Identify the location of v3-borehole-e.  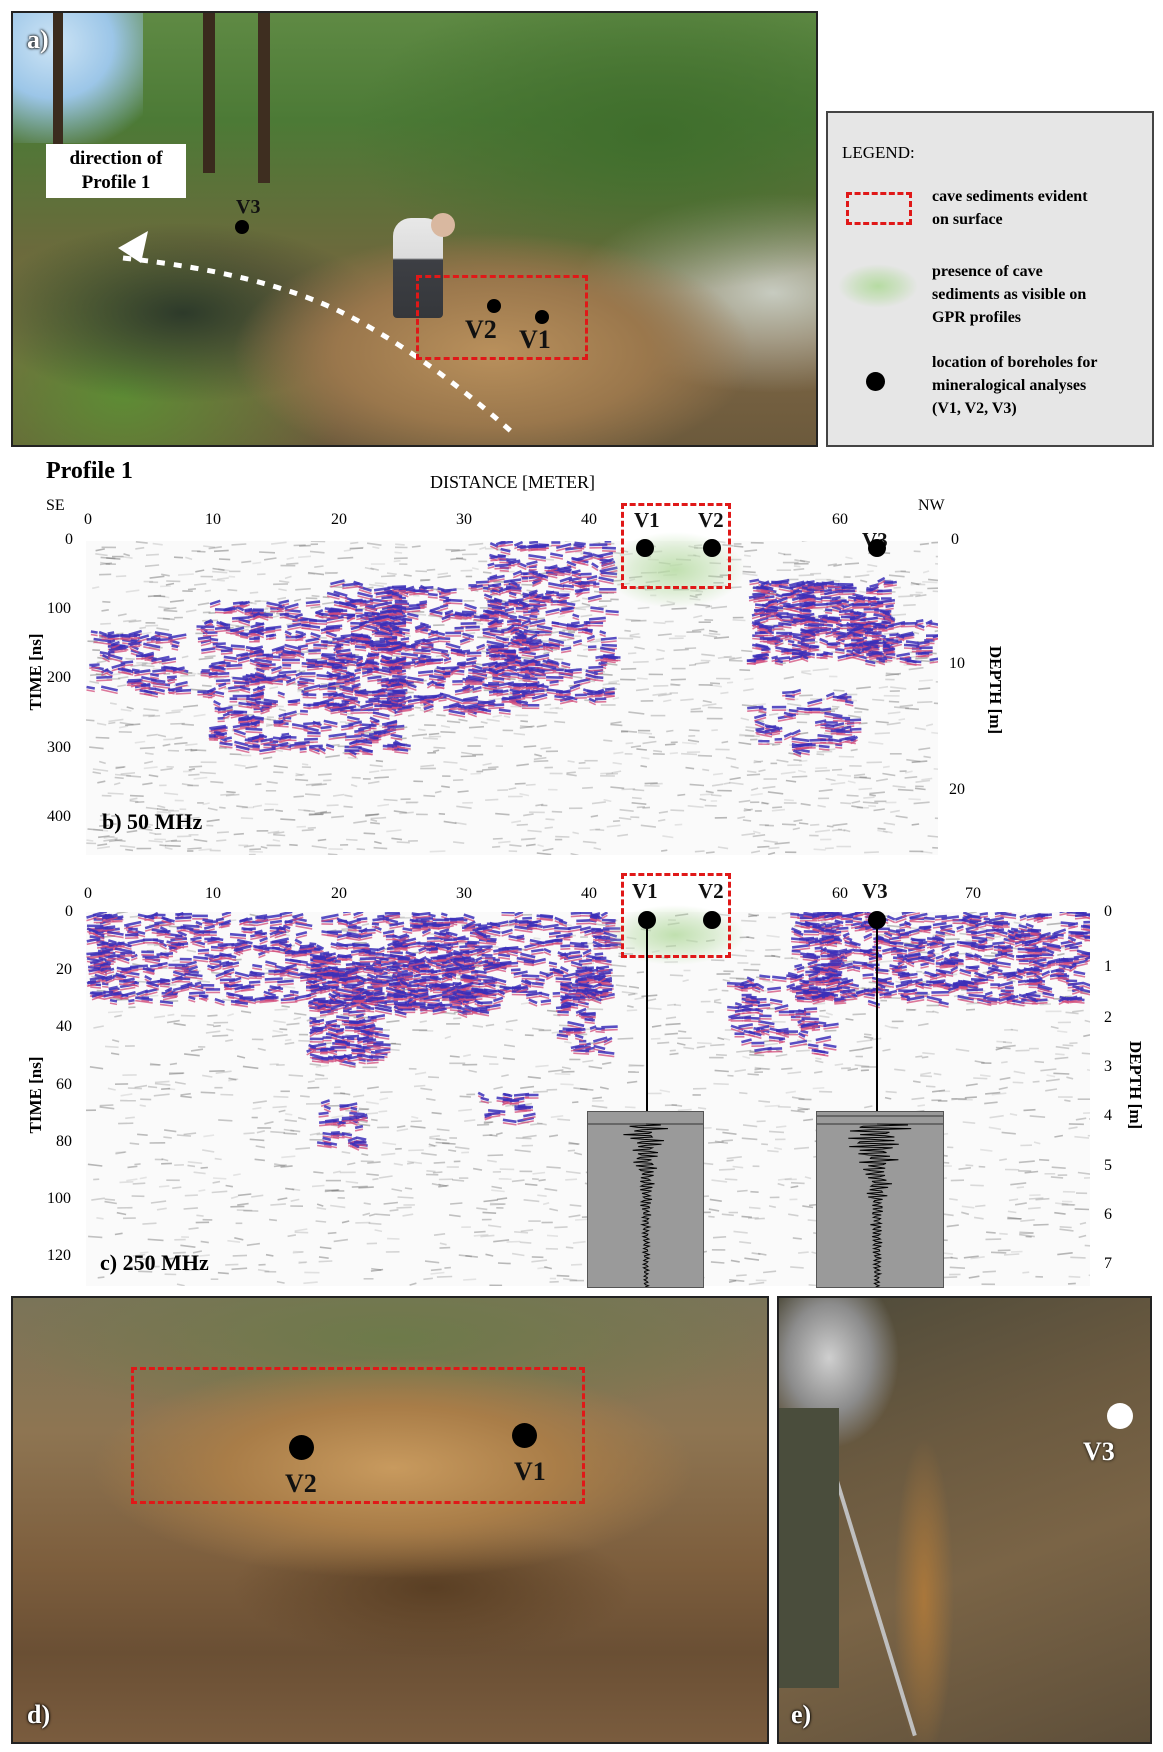
(1120, 1416).